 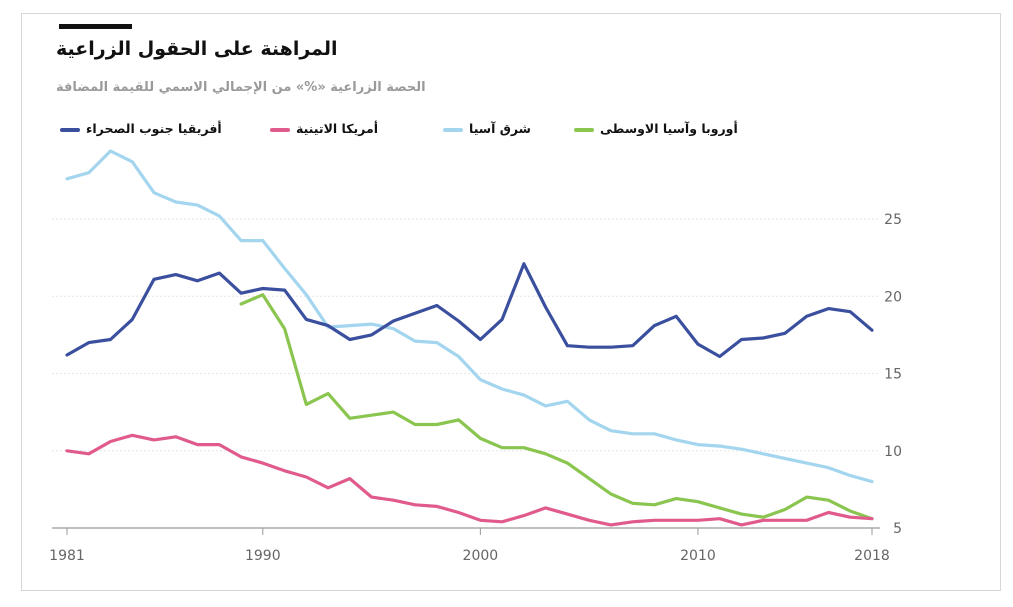 What do you see at coordinates (70, 130) in the screenshot?
I see `legend-swatch-sub-saharan-africa` at bounding box center [70, 130].